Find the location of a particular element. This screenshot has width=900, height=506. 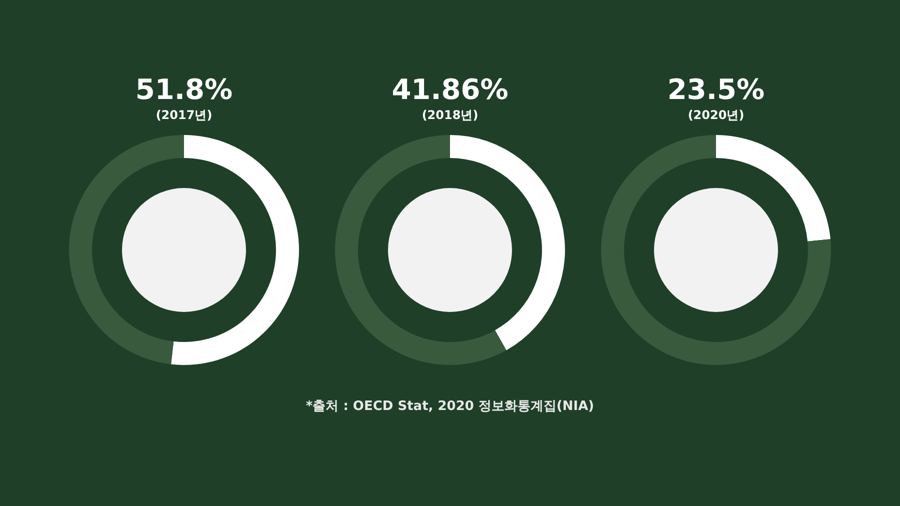

text: (2017년) is located at coordinates (184, 115).